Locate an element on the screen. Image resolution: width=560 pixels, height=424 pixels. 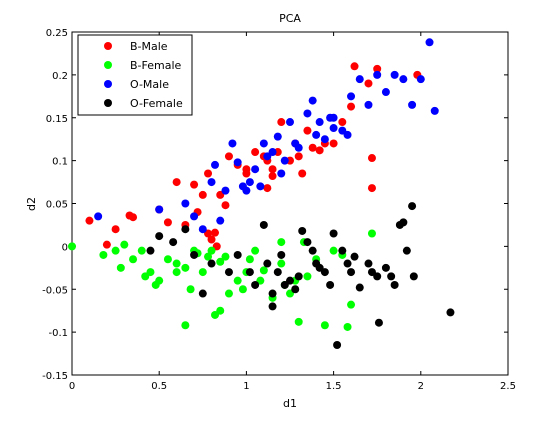
y-axis-label: d2 is located at coordinates (31, 204).